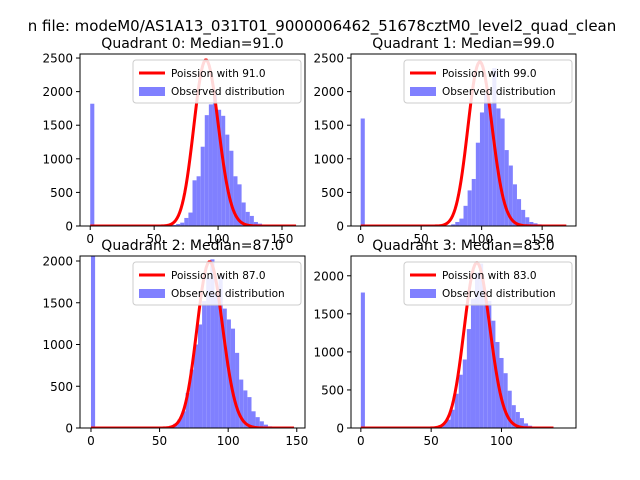 Image resolution: width=640 pixels, height=480 pixels. What do you see at coordinates (192, 44) in the screenshot?
I see `quadrant-0-title: Quadrant 0: Median=91.0` at bounding box center [192, 44].